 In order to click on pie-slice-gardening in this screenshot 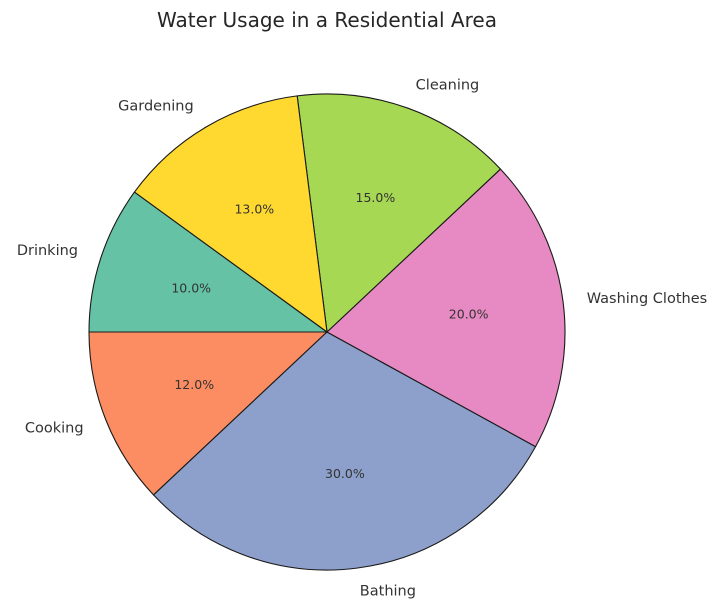, I will do `click(230, 214)`.